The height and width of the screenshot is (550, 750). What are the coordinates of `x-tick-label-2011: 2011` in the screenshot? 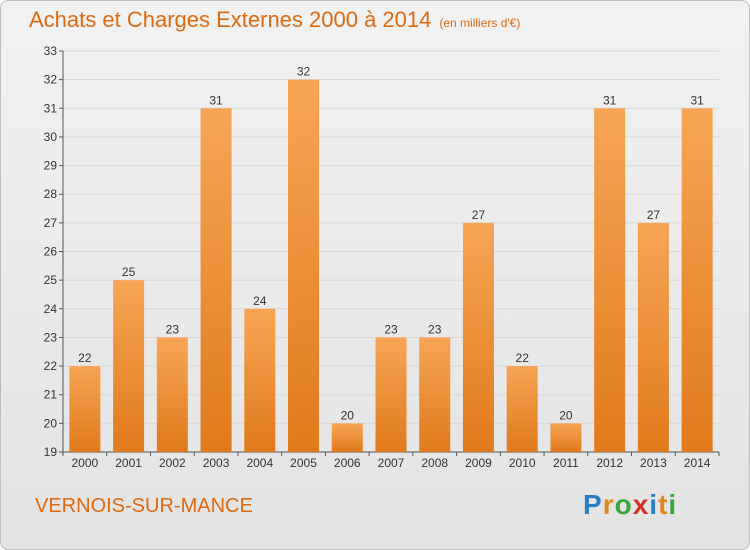 It's located at (566, 463).